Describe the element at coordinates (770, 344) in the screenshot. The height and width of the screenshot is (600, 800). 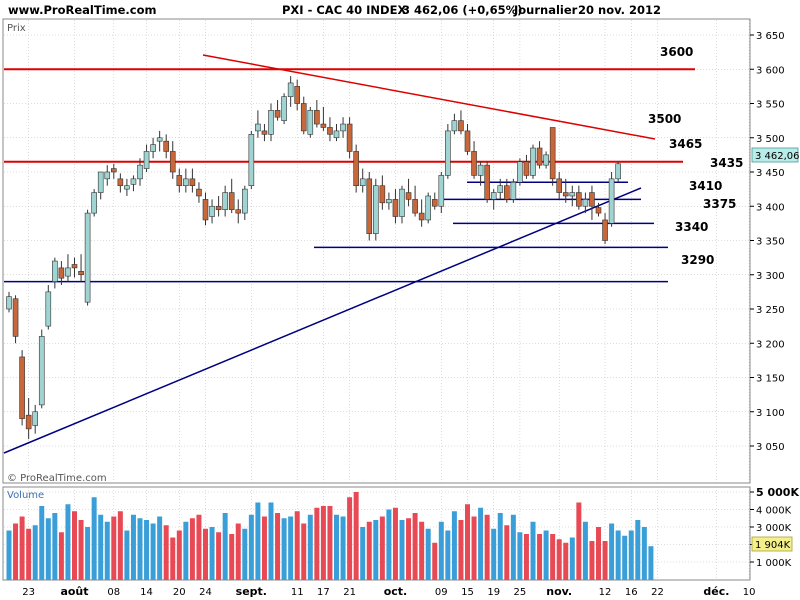
I see `price-tick-label: 3 200` at that location.